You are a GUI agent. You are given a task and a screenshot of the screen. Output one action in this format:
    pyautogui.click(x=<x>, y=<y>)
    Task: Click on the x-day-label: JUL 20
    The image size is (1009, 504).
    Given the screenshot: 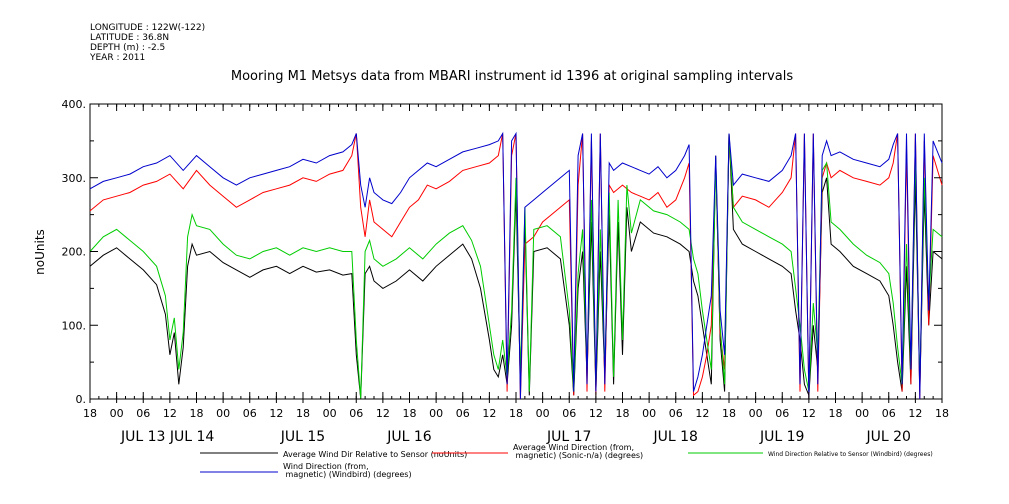 What is the action you would take?
    pyautogui.click(x=888, y=437)
    